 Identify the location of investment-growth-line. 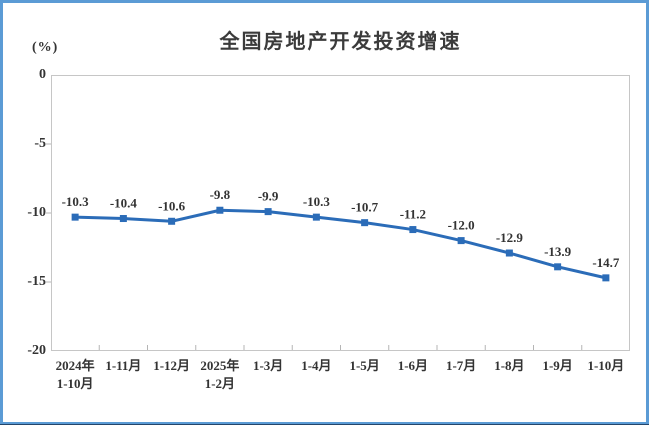
(341, 244).